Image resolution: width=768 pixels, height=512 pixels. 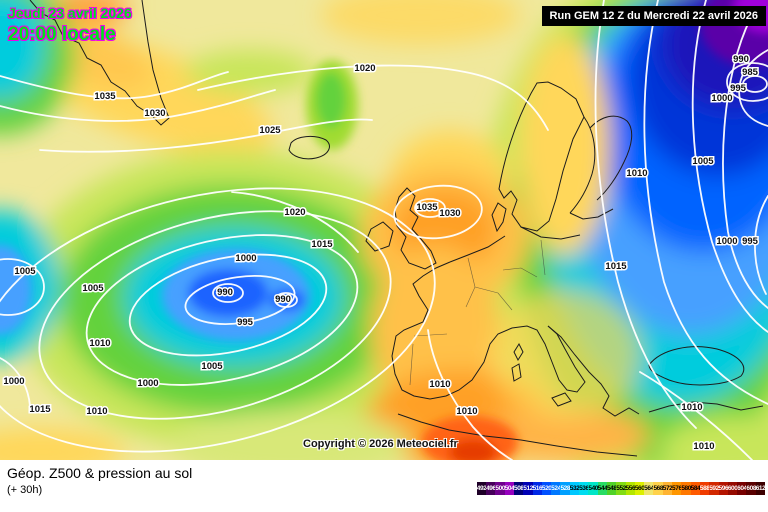 I want to click on legend-cell: 612, so click(x=760, y=488).